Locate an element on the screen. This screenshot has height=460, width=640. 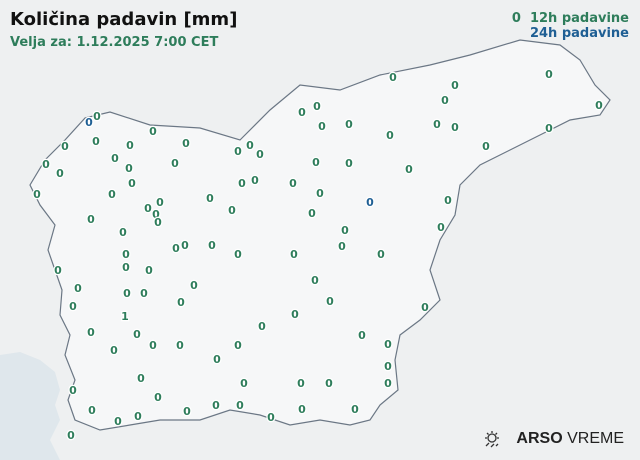
legend-12h: 0 12h padavine is located at coordinates (570, 18).